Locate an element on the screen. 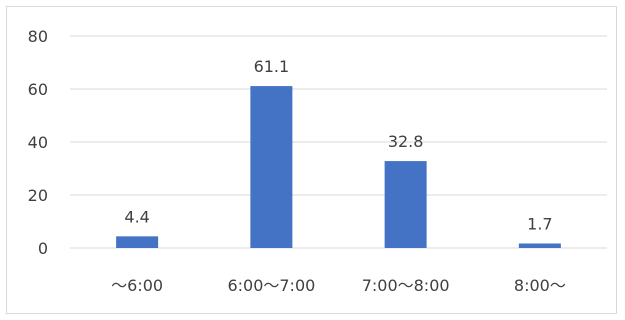  y-axis-tick-labels: 0 20 40 60 80 is located at coordinates (38, 142).